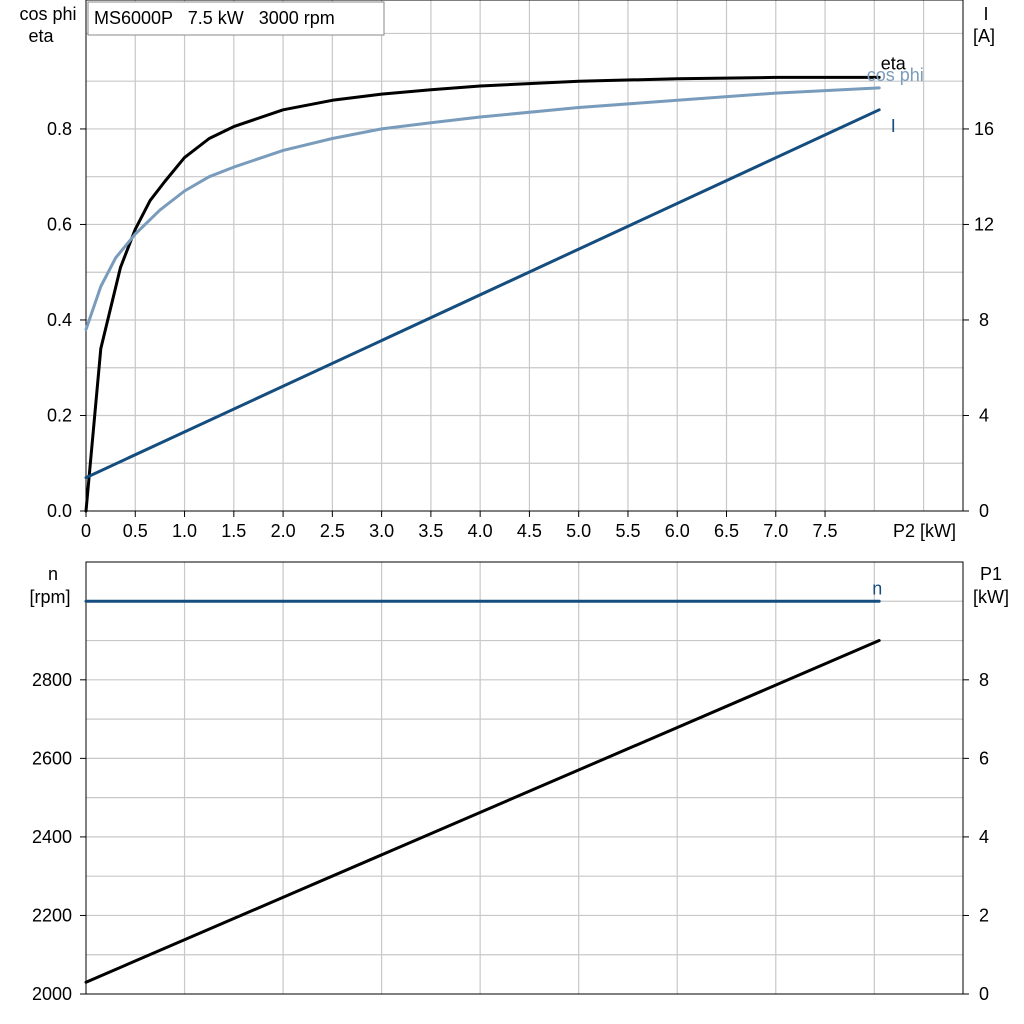  What do you see at coordinates (52, 837) in the screenshot?
I see `left-tick-label: 2400` at bounding box center [52, 837].